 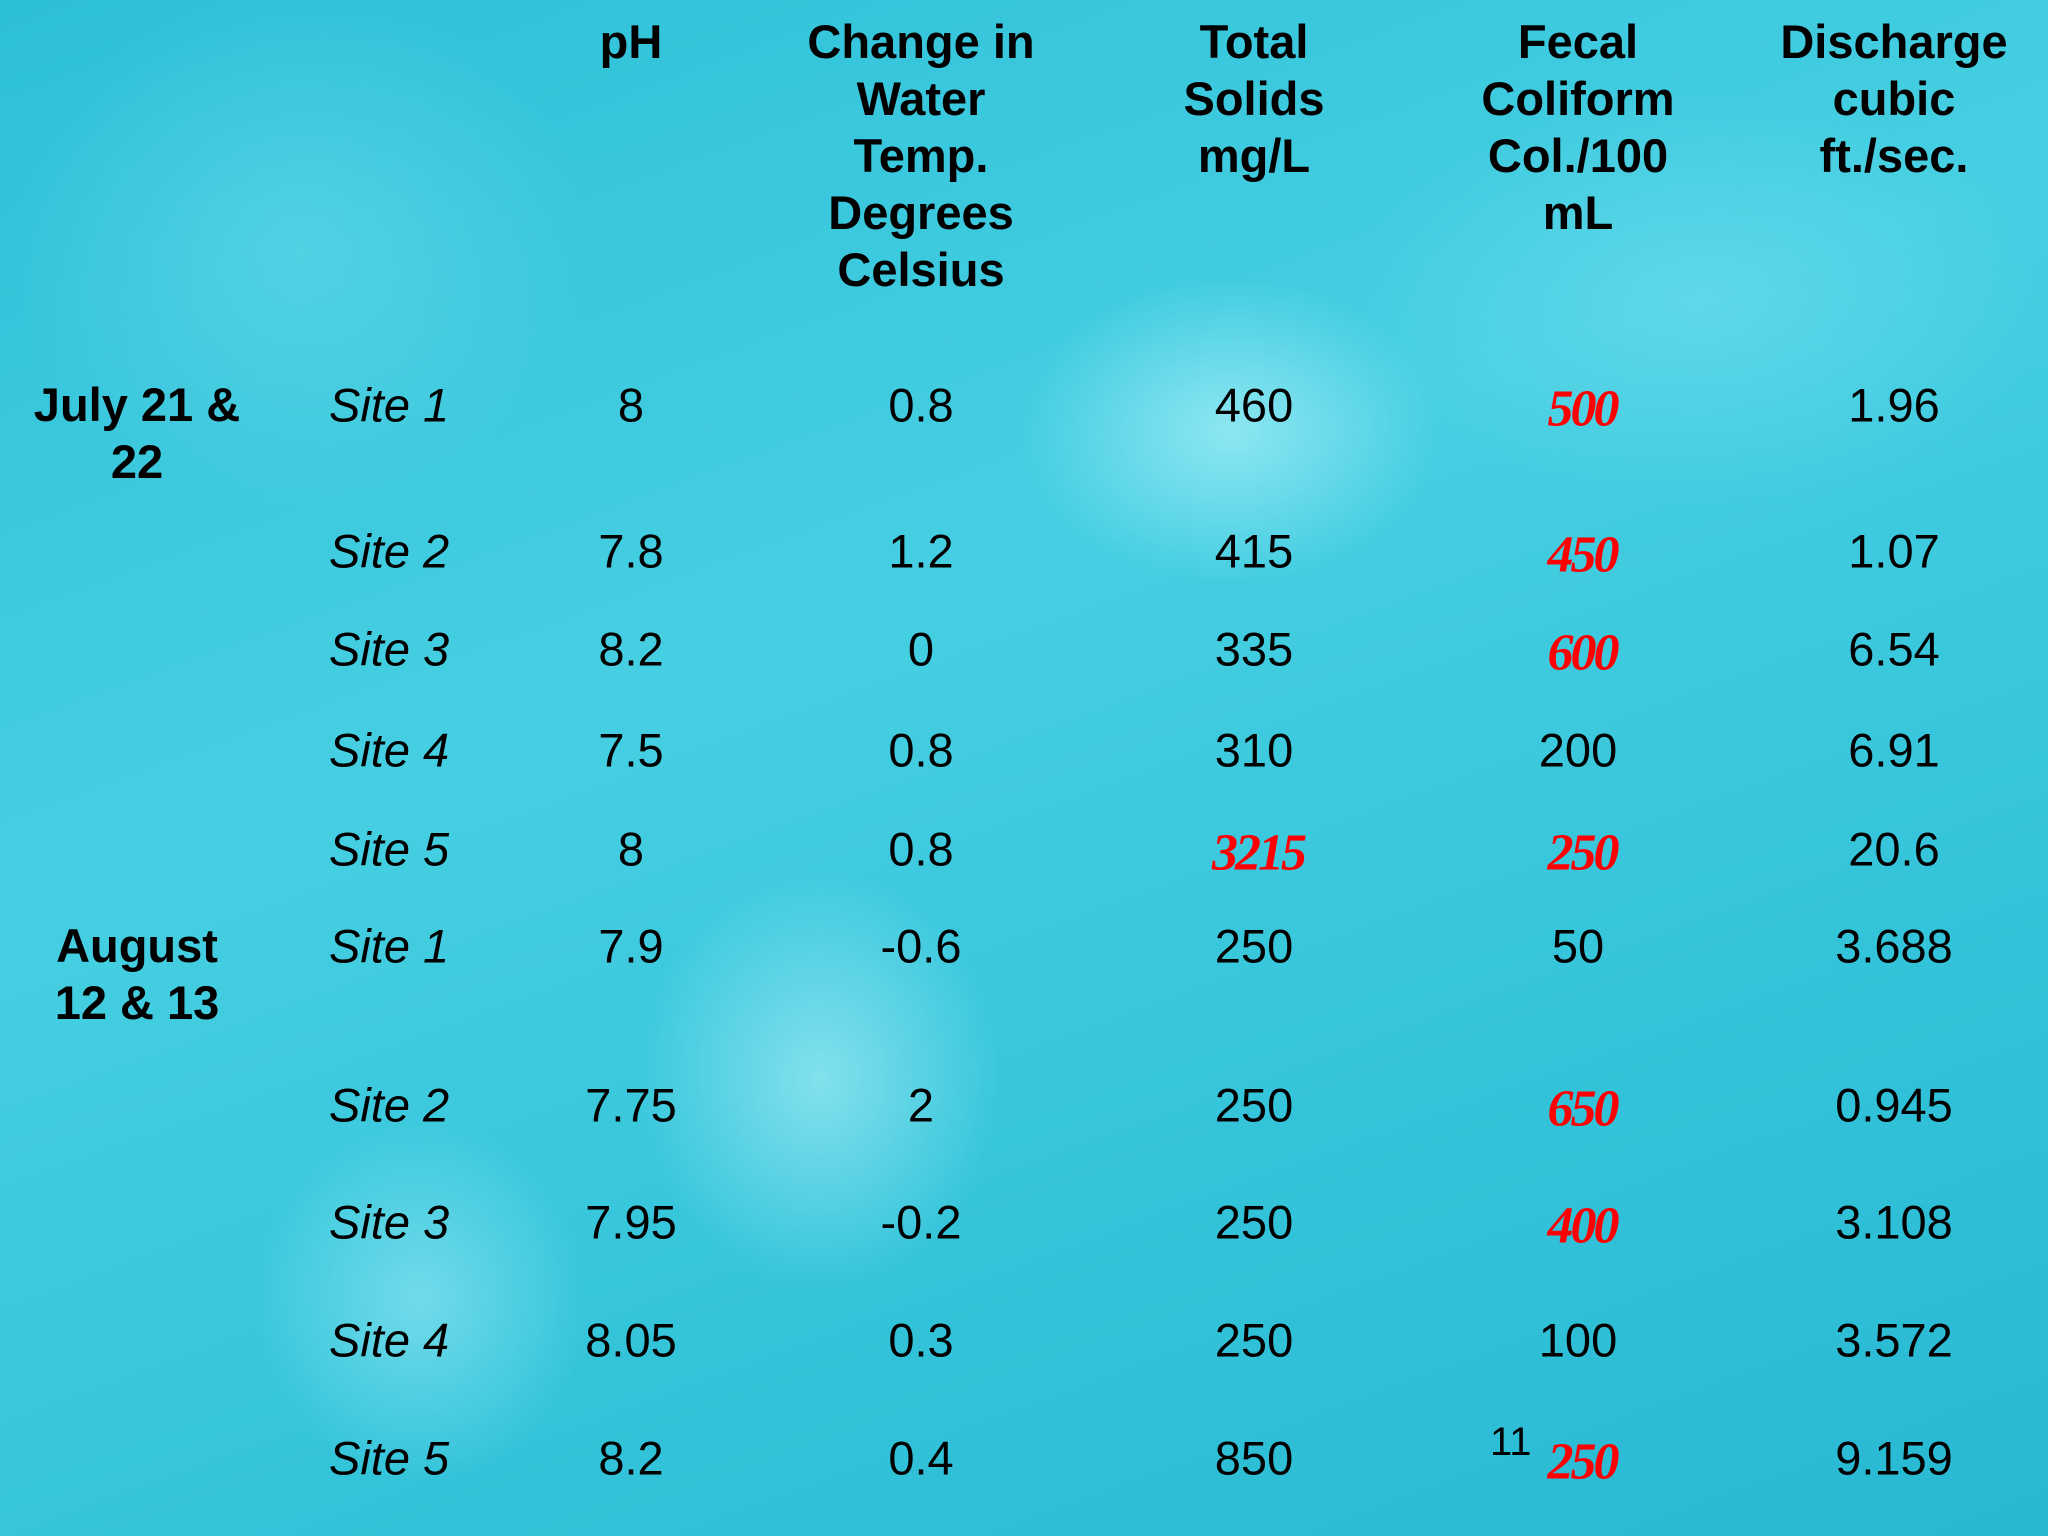 I want to click on group-label: July 21 & 22, so click(x=137, y=433).